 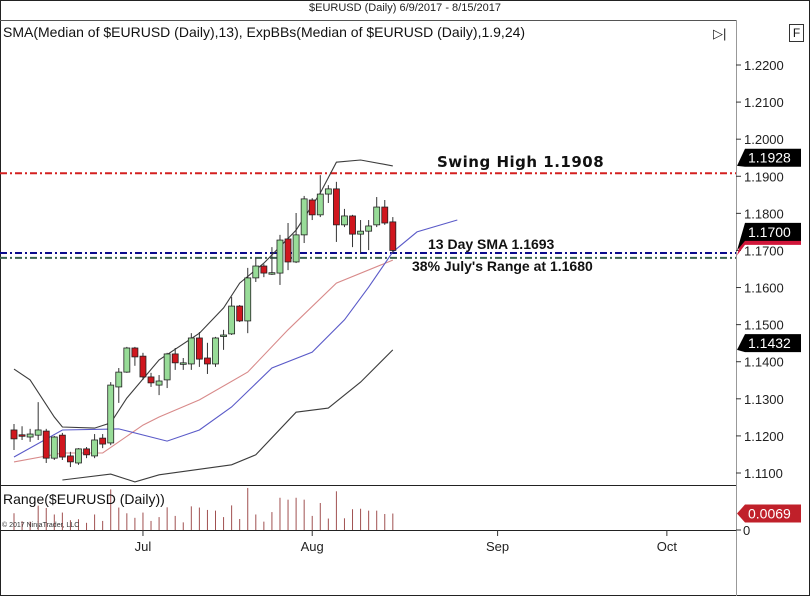 I want to click on y-tick-label: 1.2200, so click(x=764, y=65).